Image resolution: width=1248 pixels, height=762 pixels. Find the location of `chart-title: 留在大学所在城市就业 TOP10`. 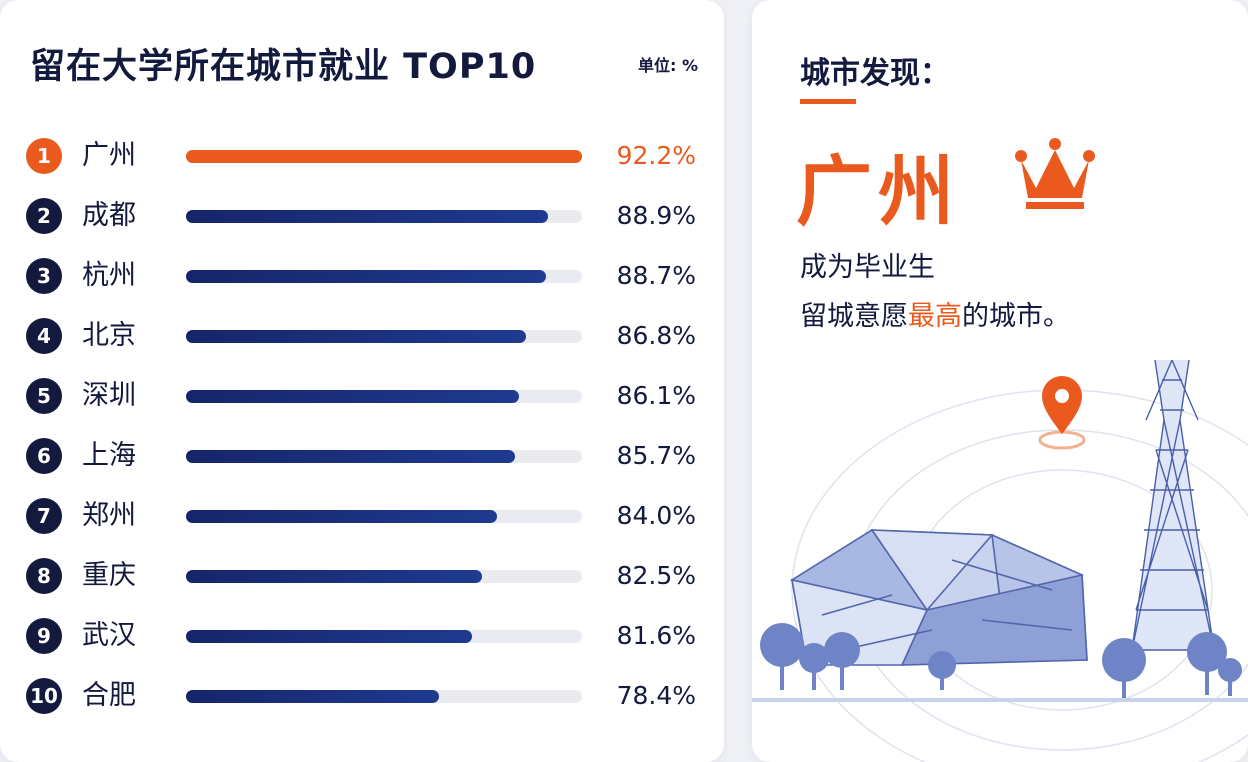

chart-title: 留在大学所在城市就业 TOP10 is located at coordinates (283, 67).